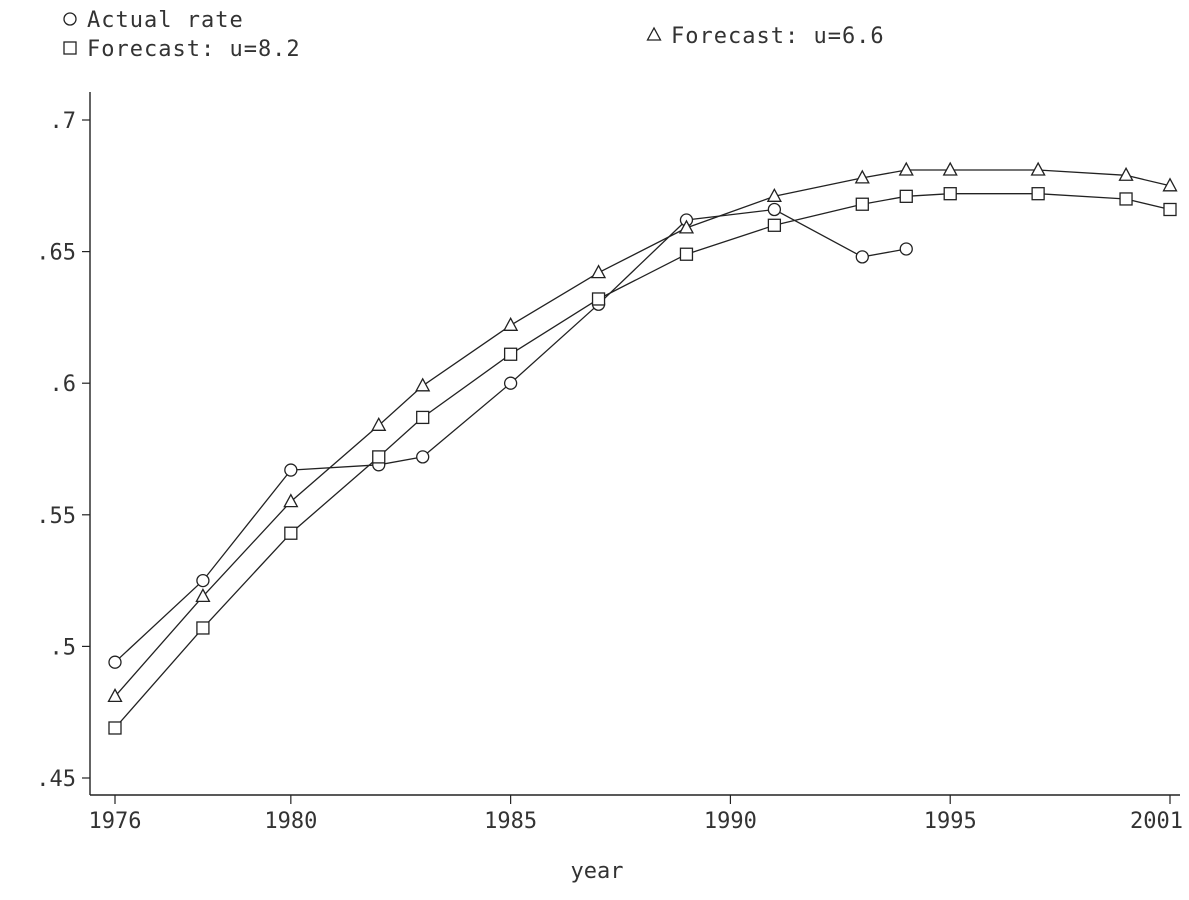 This screenshot has width=1189, height=900. I want to click on x-tick-label: 1995, so click(950, 821).